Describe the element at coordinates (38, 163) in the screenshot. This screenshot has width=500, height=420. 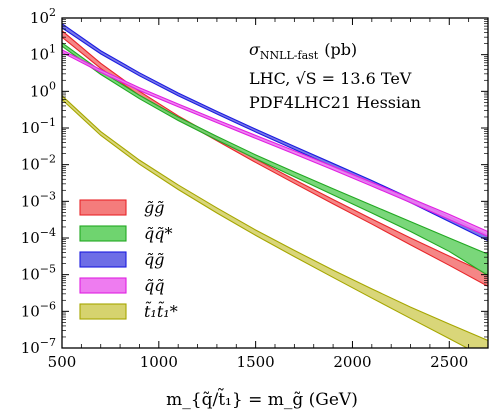
I see `y-tick-label: 10⁻²` at that location.